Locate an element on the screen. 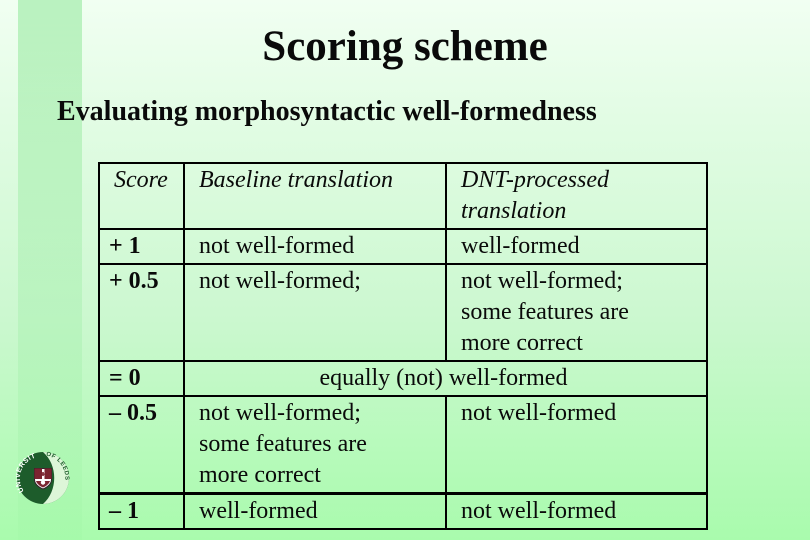  logo-crescent is located at coordinates (56, 478).